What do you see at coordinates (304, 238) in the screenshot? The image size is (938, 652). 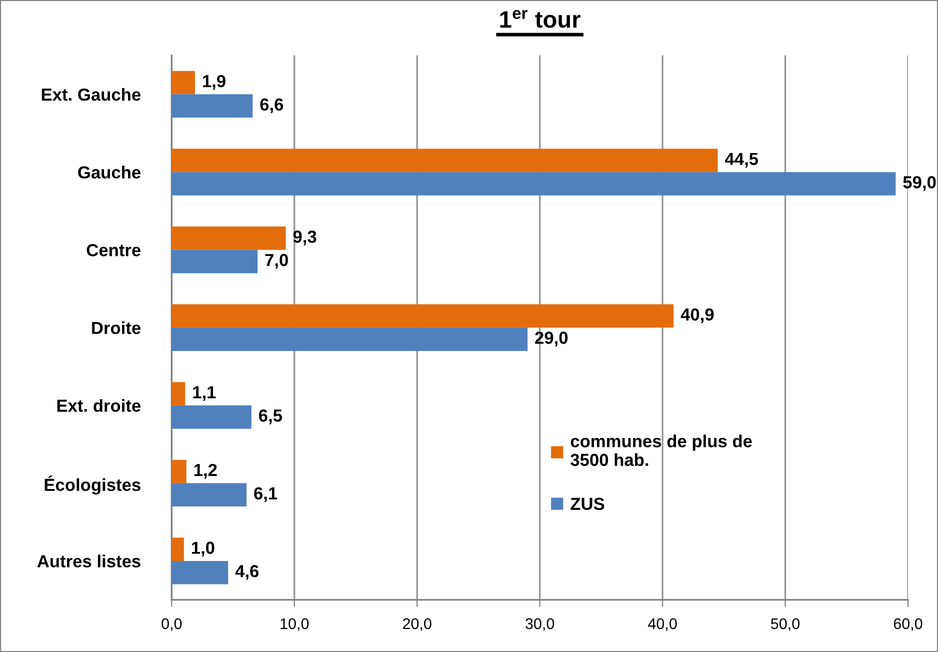 I see `data-label: 9,3` at bounding box center [304, 238].